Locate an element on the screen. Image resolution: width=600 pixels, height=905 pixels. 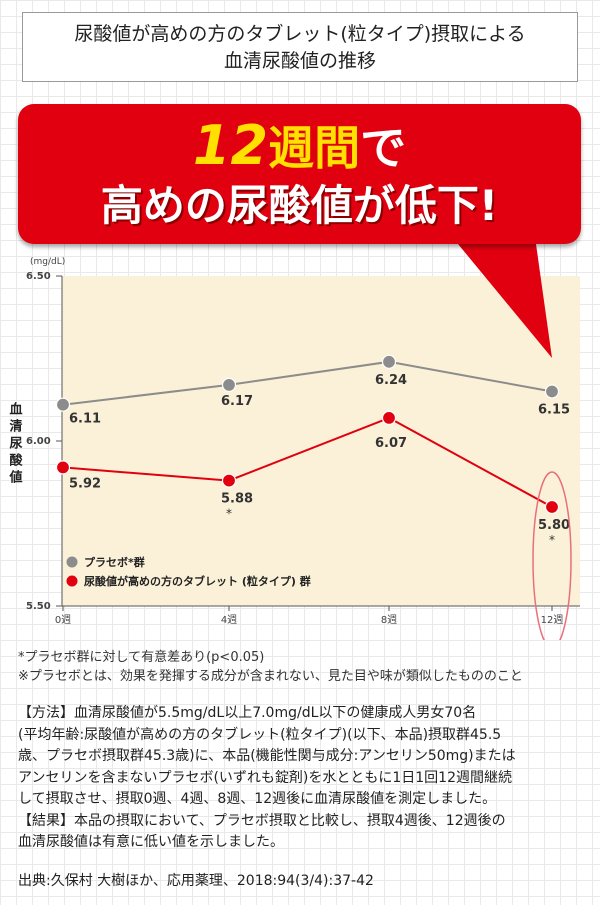
title-line-2: 血清尿酸値の推移 is located at coordinates (299, 61).